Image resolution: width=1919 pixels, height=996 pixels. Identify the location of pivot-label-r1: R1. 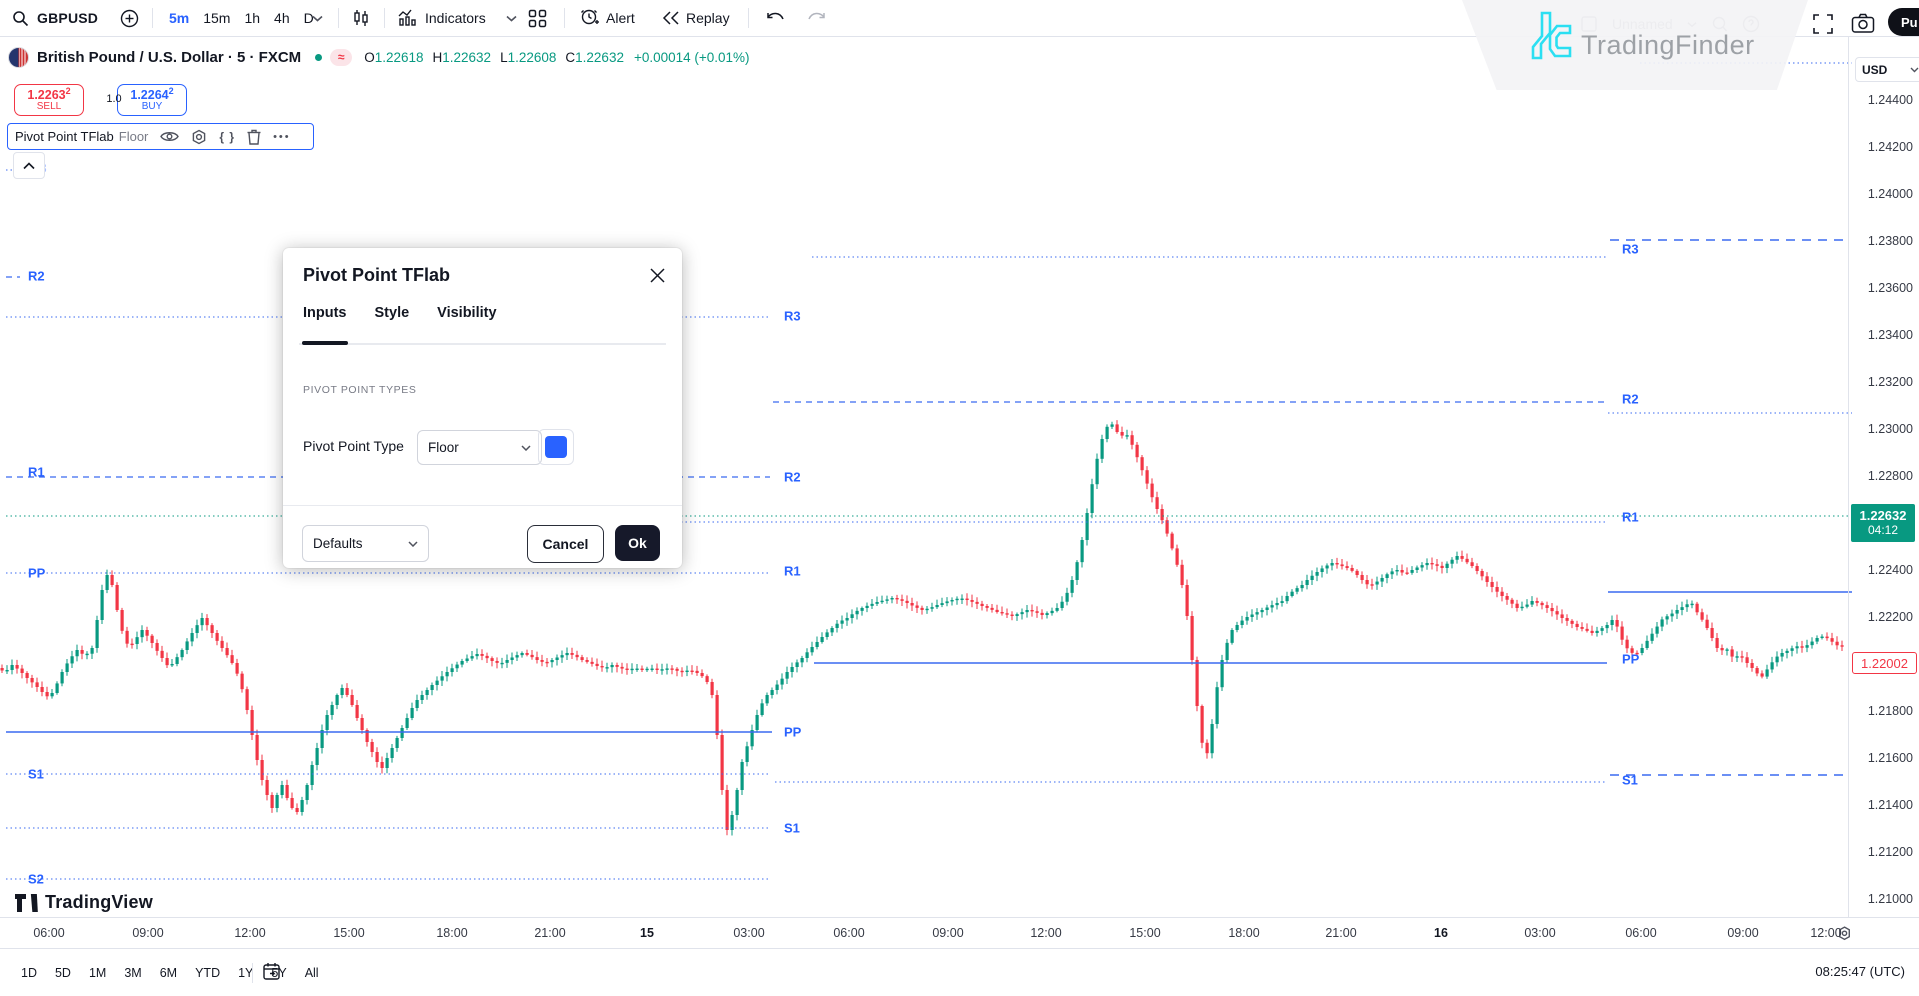
(1630, 517).